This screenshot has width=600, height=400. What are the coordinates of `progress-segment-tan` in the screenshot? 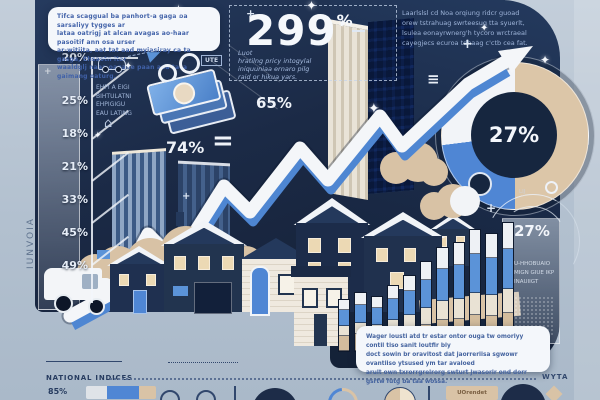 It's located at (147, 392).